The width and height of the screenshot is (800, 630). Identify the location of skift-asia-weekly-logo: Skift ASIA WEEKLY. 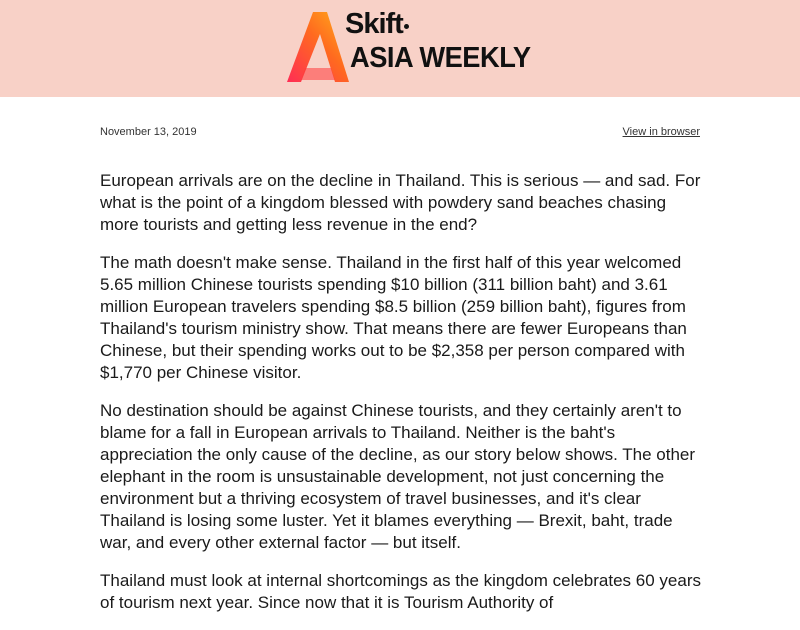
(407, 49).